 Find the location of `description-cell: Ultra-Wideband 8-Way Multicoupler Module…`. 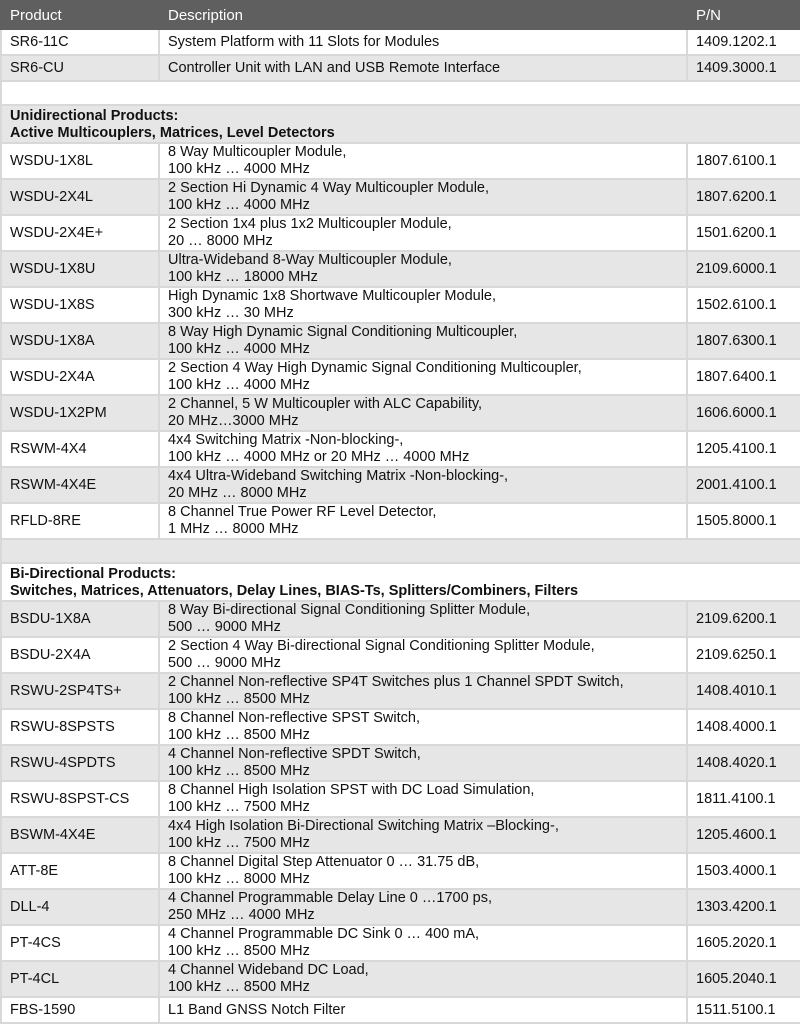

description-cell: Ultra-Wideband 8-Way Multicoupler Module… is located at coordinates (423, 269).